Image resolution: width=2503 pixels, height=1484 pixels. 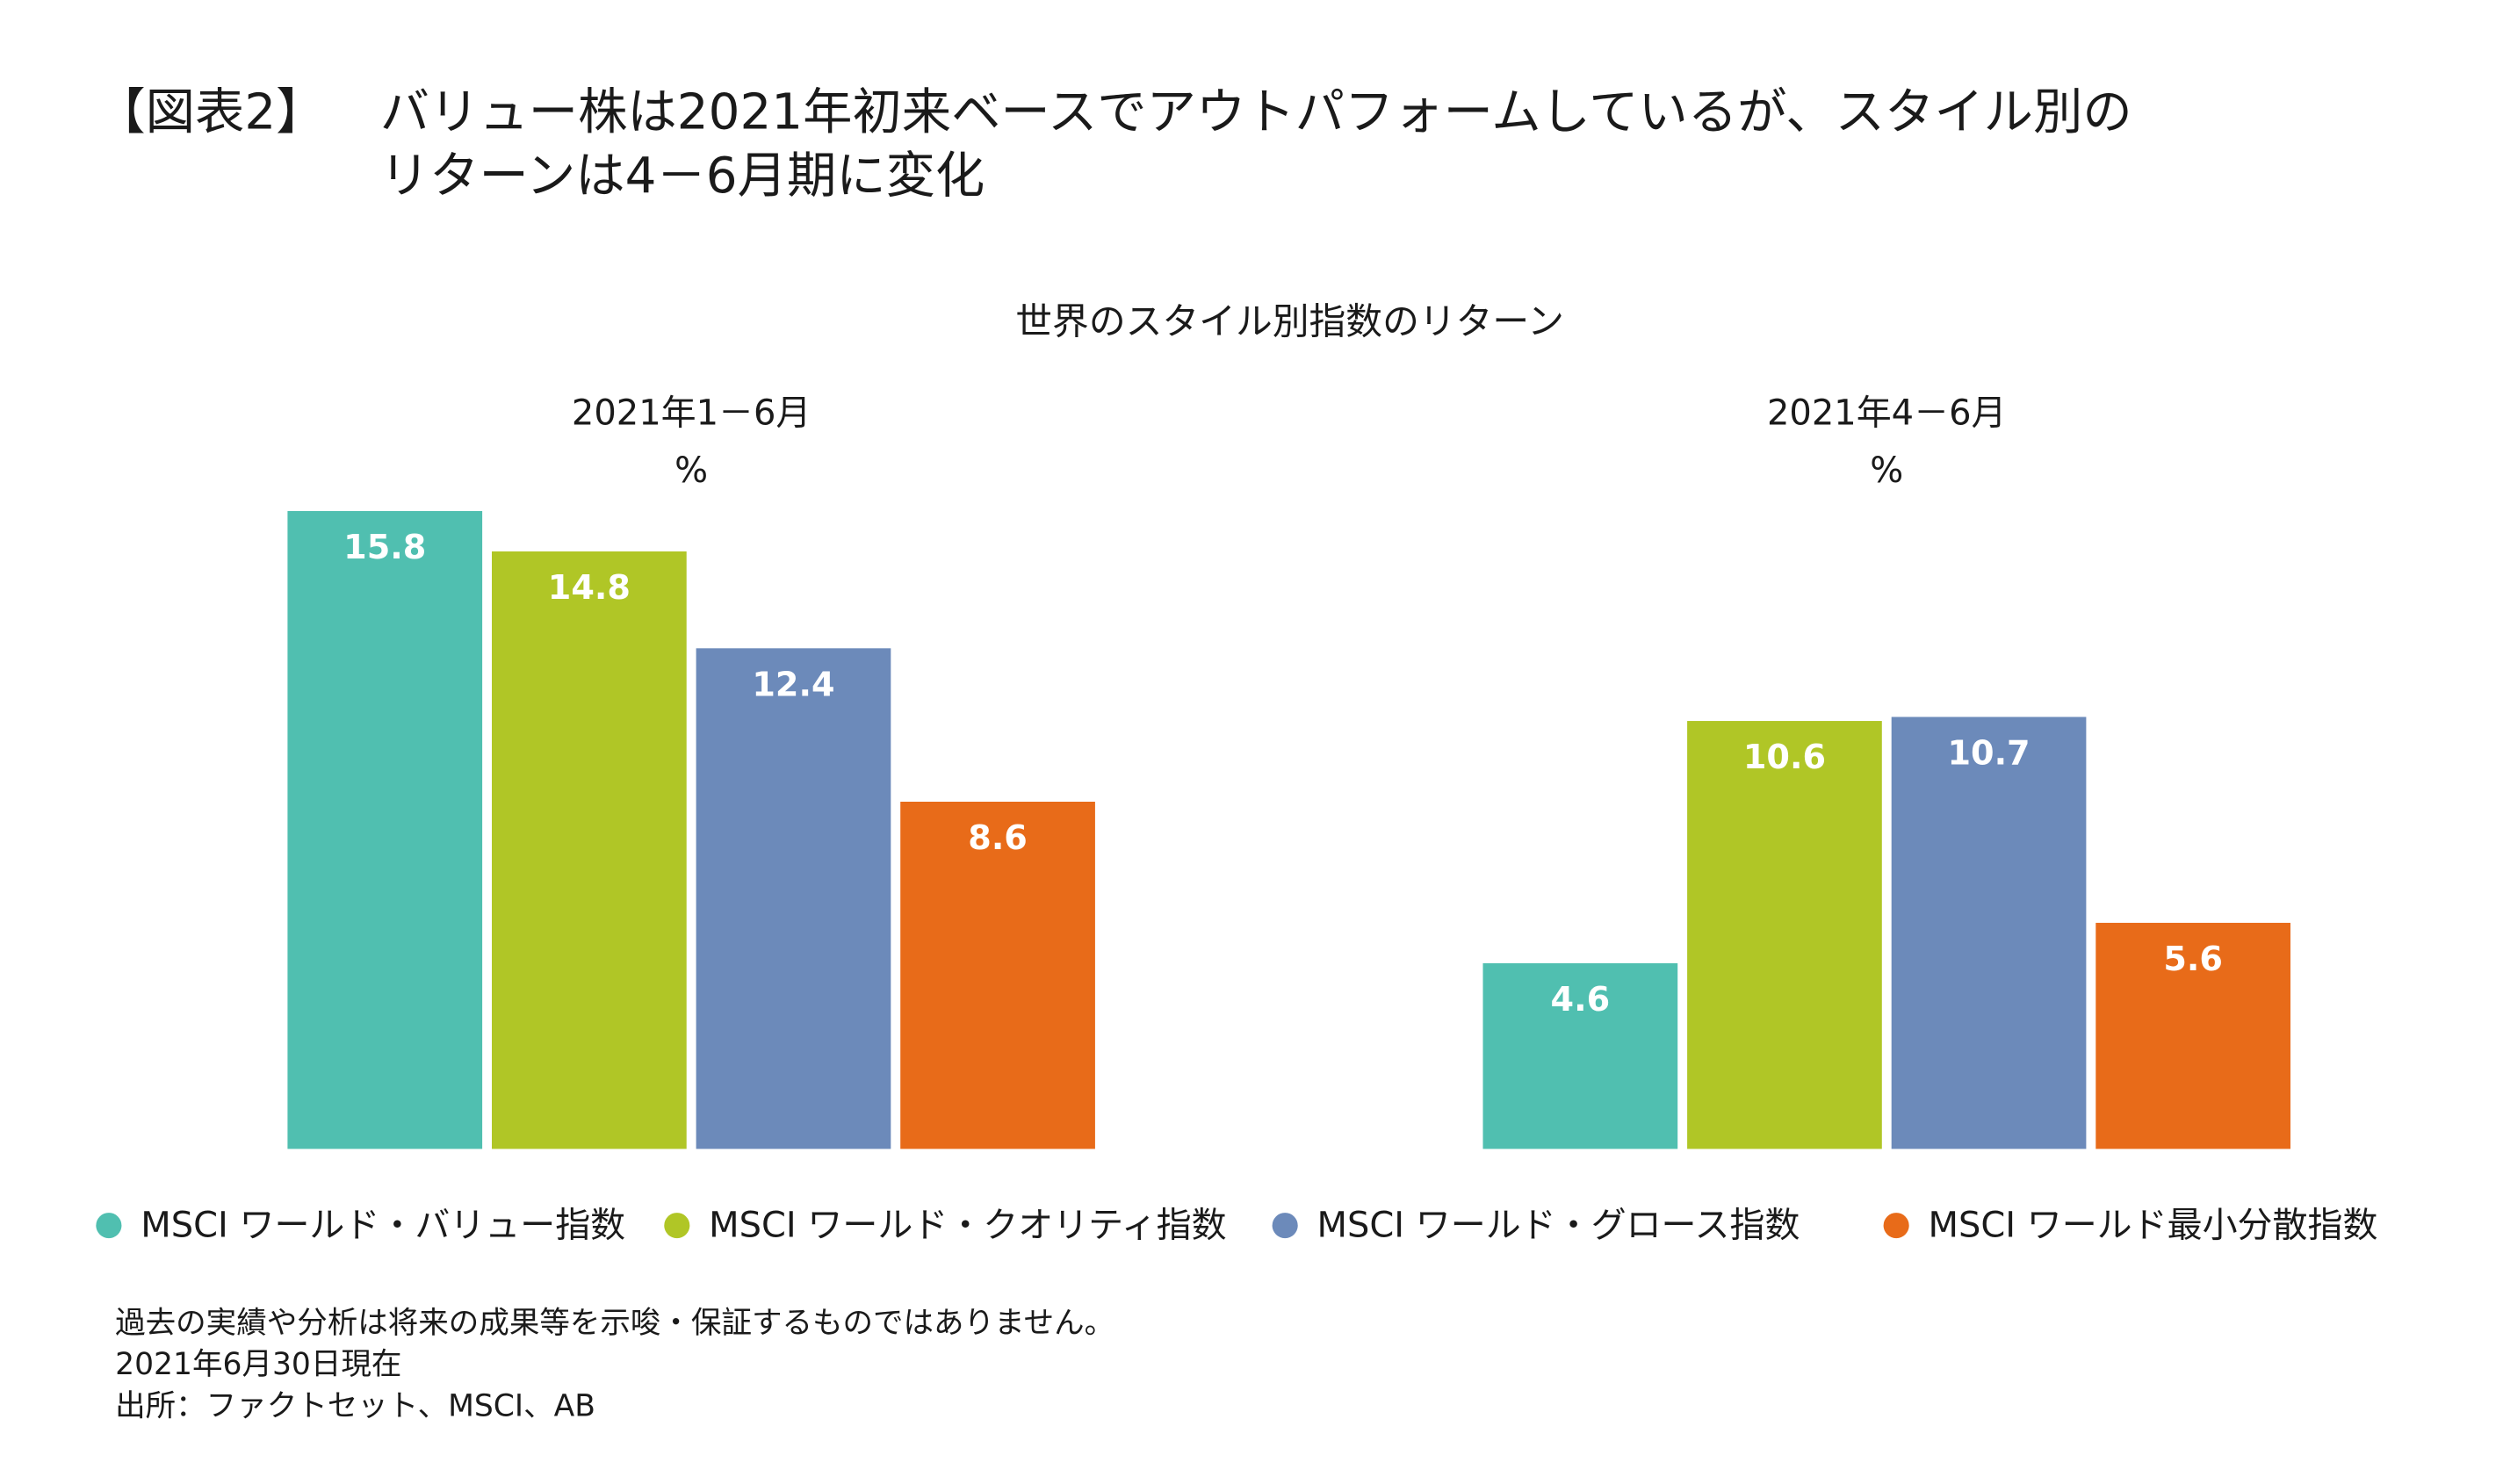 What do you see at coordinates (384, 547) in the screenshot?
I see `value-label: 15.8` at bounding box center [384, 547].